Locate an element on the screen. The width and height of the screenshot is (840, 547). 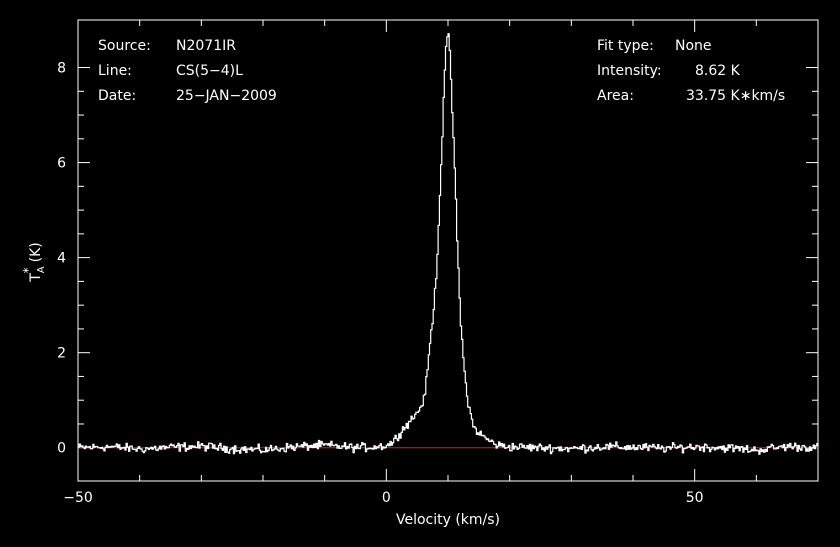
date-key: Date: is located at coordinates (117, 96).